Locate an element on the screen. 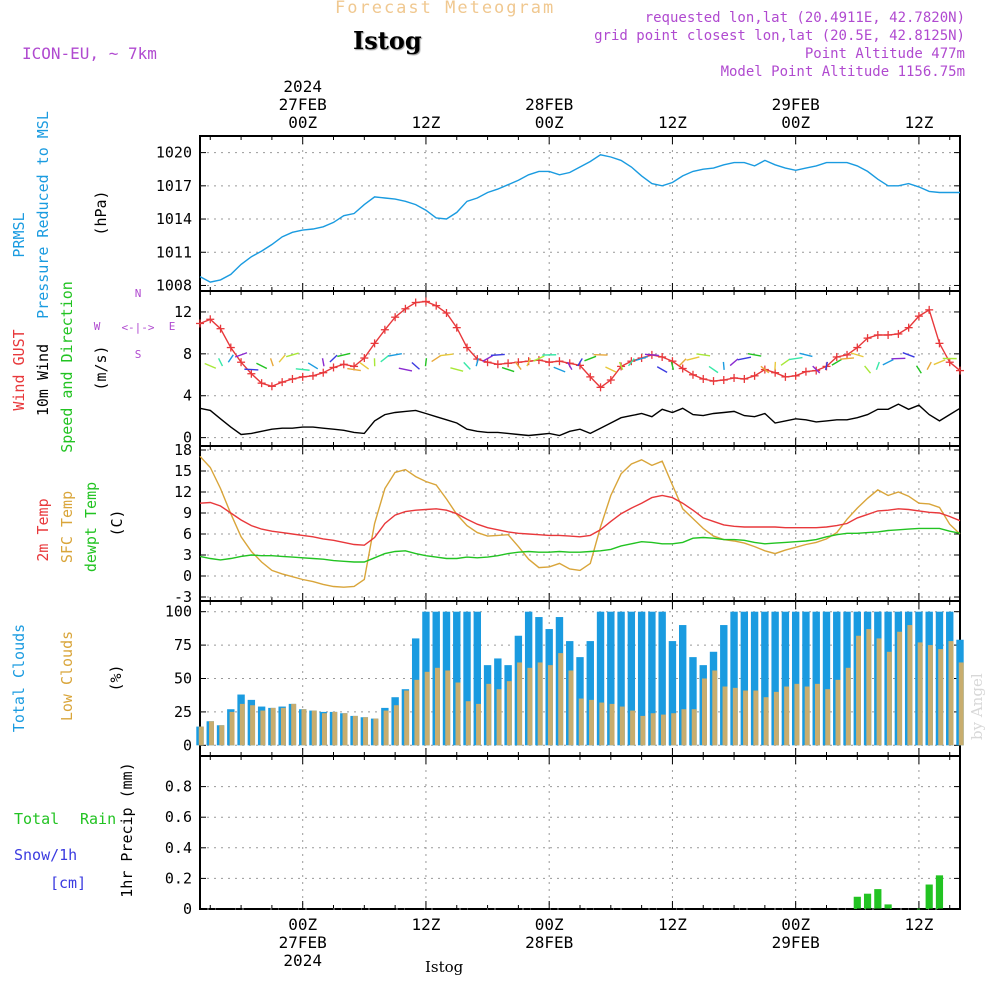  y-tick-label: 3 is located at coordinates (187, 555).